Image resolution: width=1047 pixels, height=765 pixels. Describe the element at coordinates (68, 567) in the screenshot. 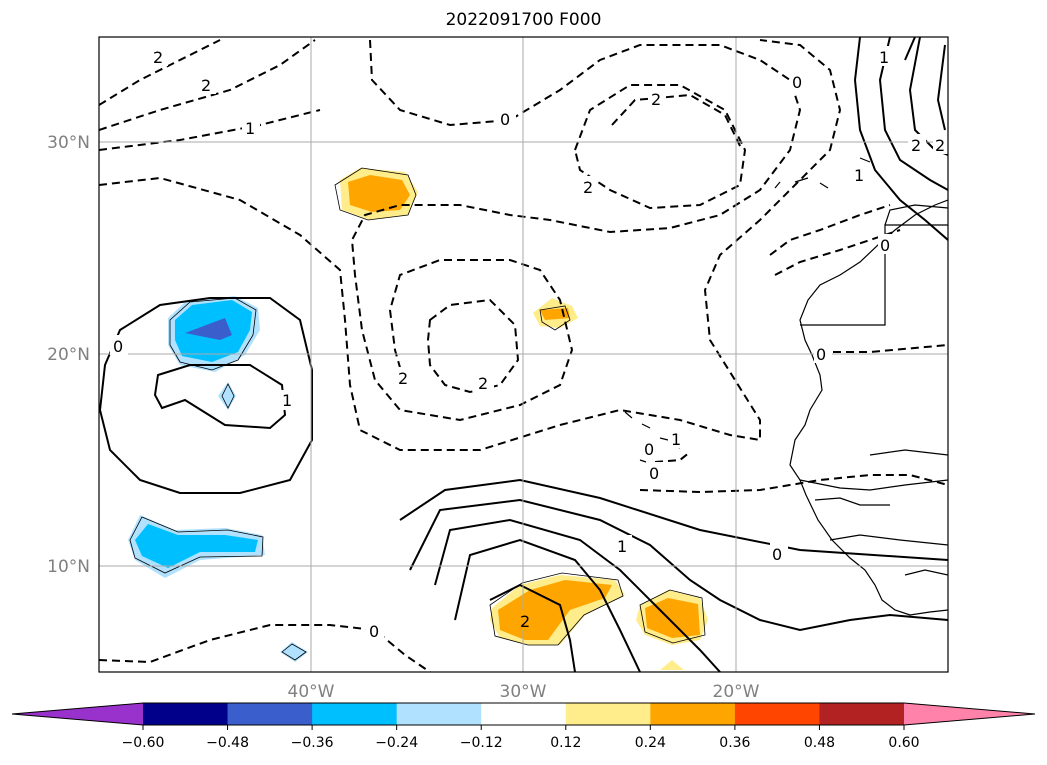

I see `lat-tick-label: 10°N` at that location.